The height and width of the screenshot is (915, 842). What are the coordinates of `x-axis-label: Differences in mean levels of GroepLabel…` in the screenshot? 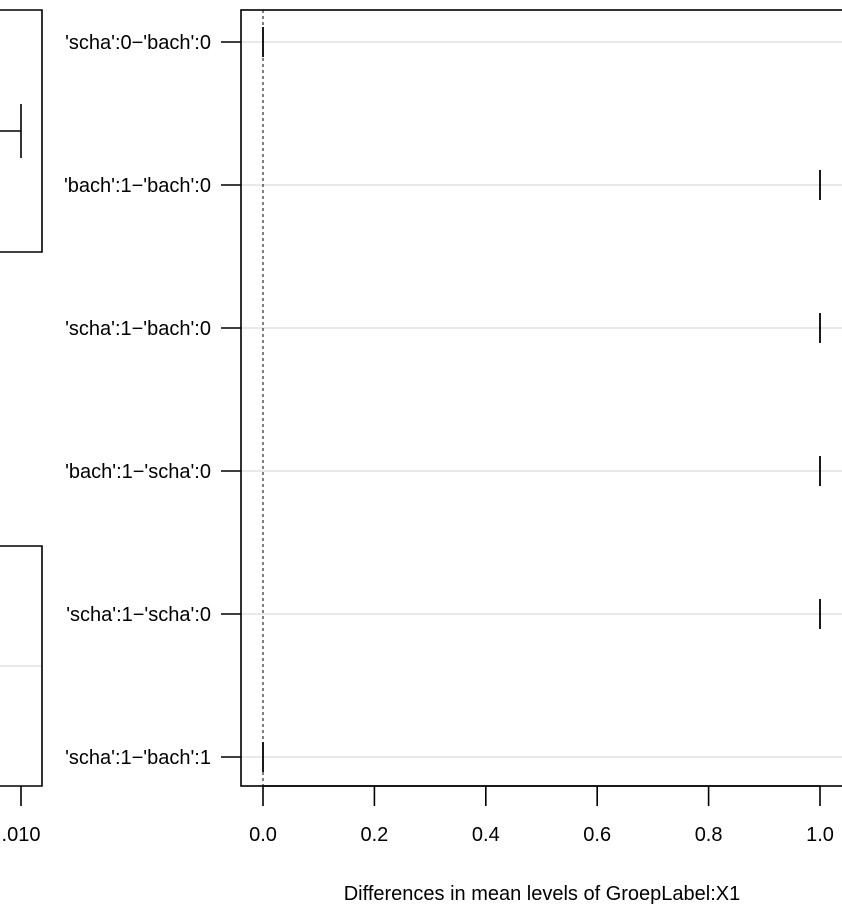 It's located at (542, 894).